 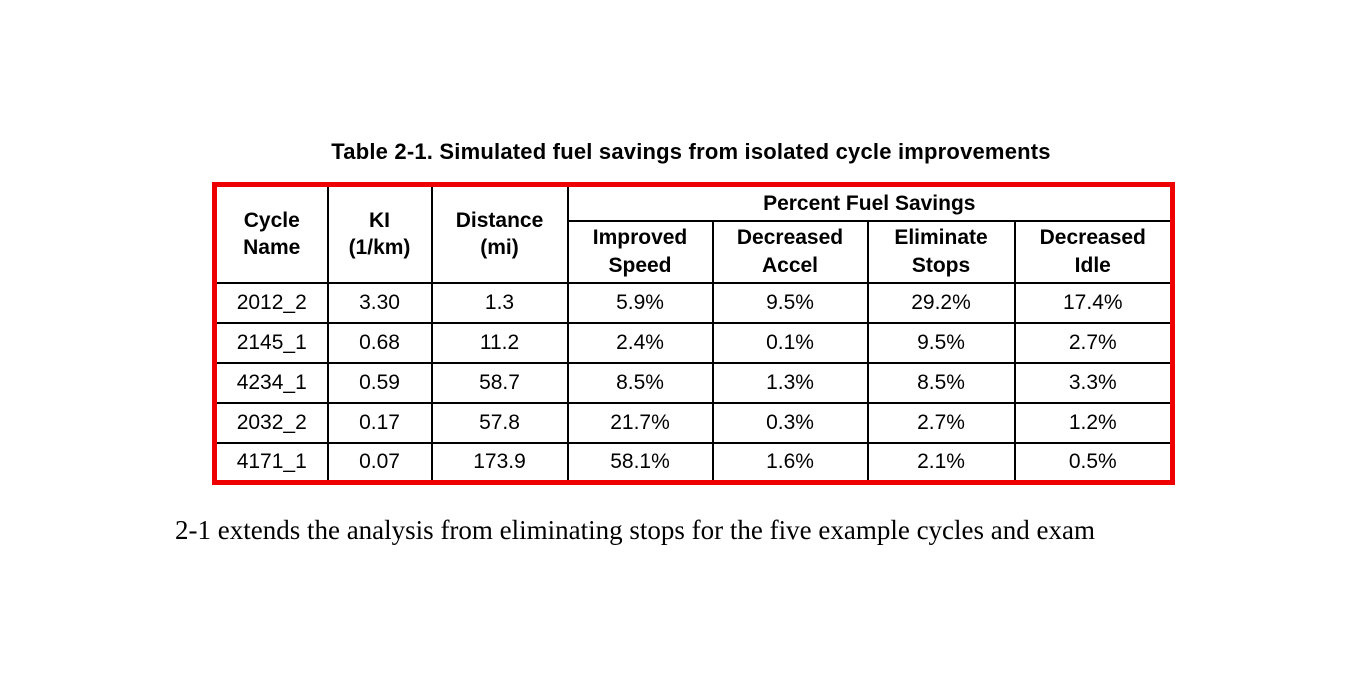 I want to click on table-cell: 2.4%, so click(x=640, y=342).